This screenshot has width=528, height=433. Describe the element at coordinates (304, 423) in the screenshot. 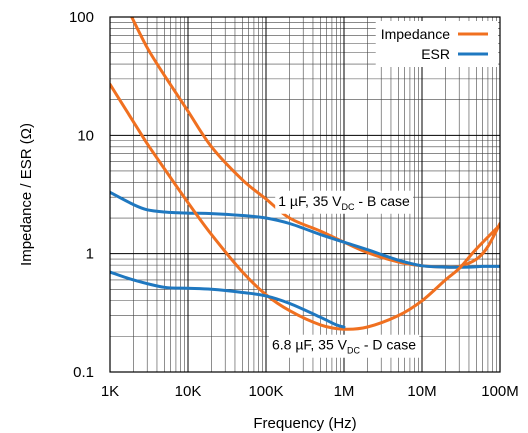

I see `x-axis-title: Frequency (Hz)` at that location.